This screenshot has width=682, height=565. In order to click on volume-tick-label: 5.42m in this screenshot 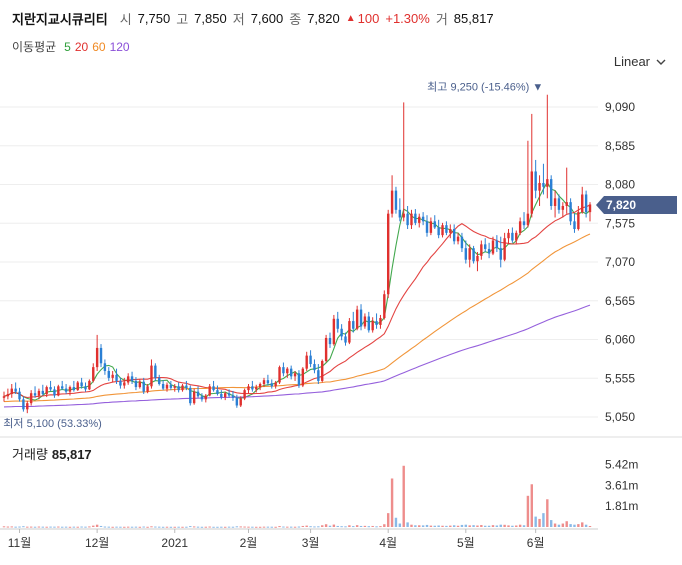, I will do `click(621, 464)`.